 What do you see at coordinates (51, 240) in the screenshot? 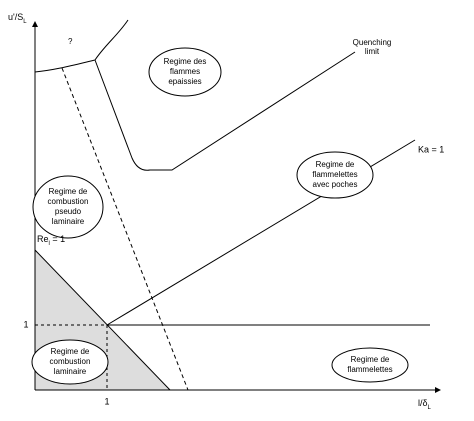
I see `re-label: Rel = 1` at bounding box center [51, 240].